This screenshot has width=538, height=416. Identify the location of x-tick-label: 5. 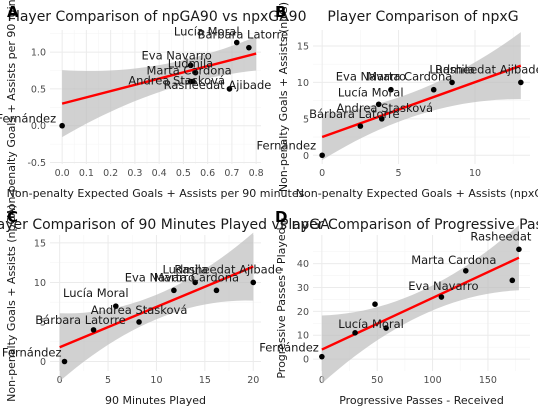
(108, 380).